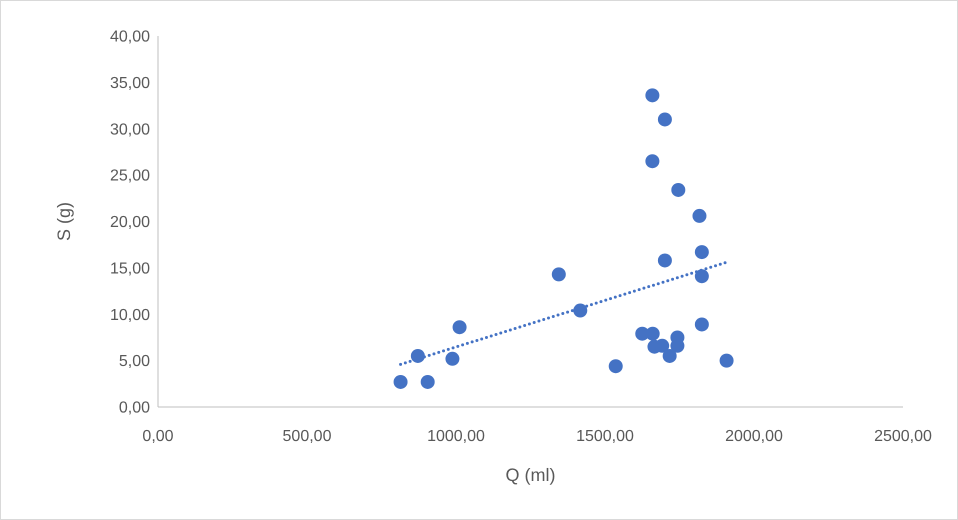 The image size is (958, 520). Describe the element at coordinates (134, 408) in the screenshot. I see `y-tick-label: 0,00` at that location.